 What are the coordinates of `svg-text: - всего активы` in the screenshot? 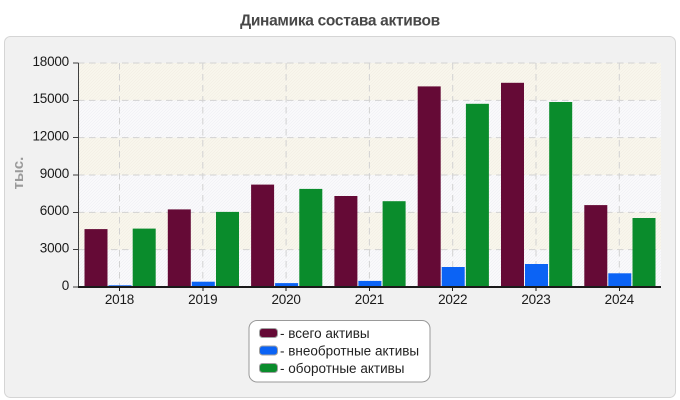 It's located at (325, 333).